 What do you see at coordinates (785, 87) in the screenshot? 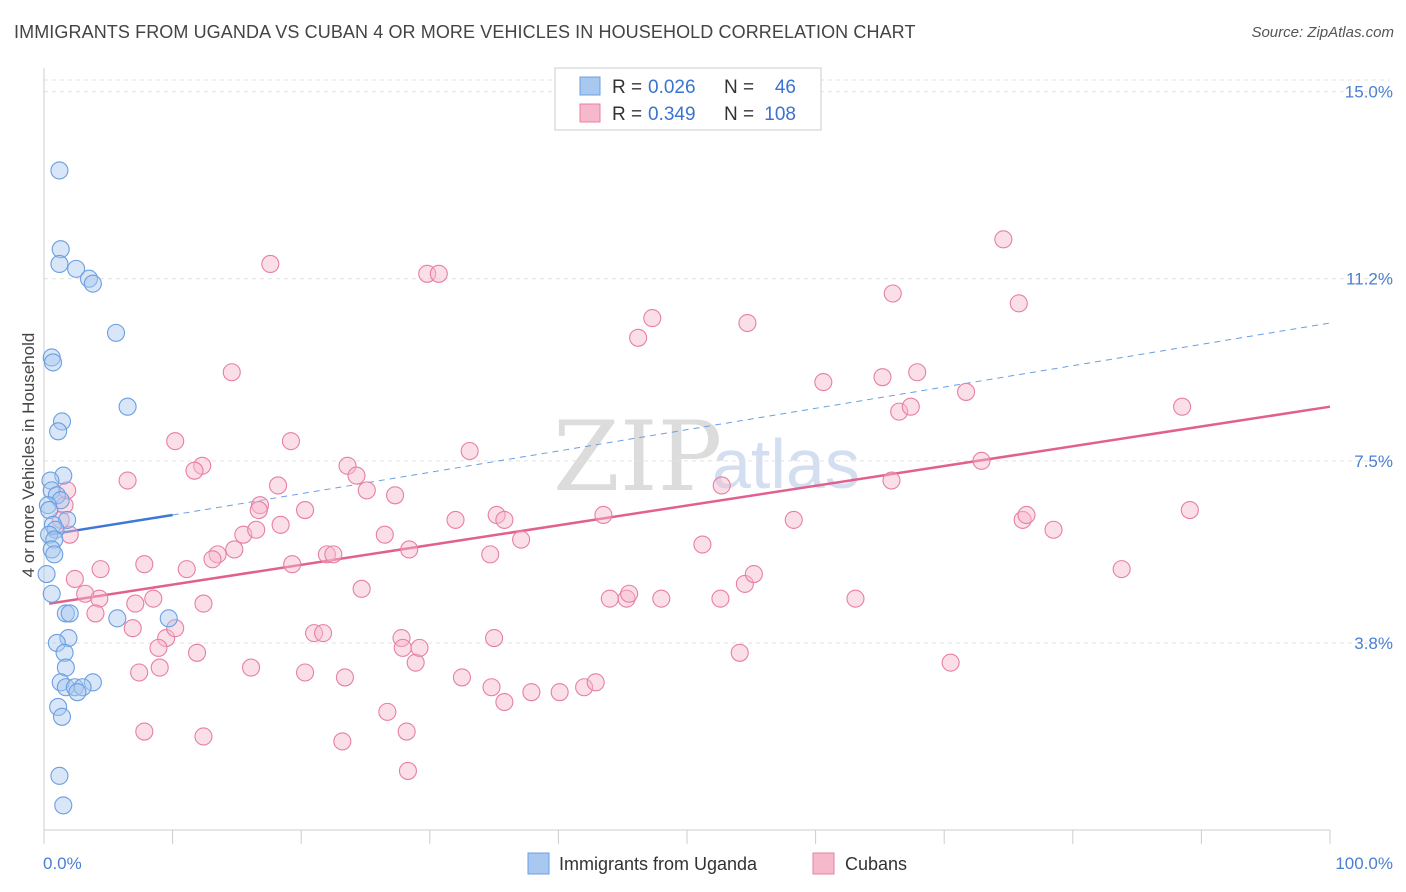
I see `legend-n-value-uganda: 46` at bounding box center [785, 87].